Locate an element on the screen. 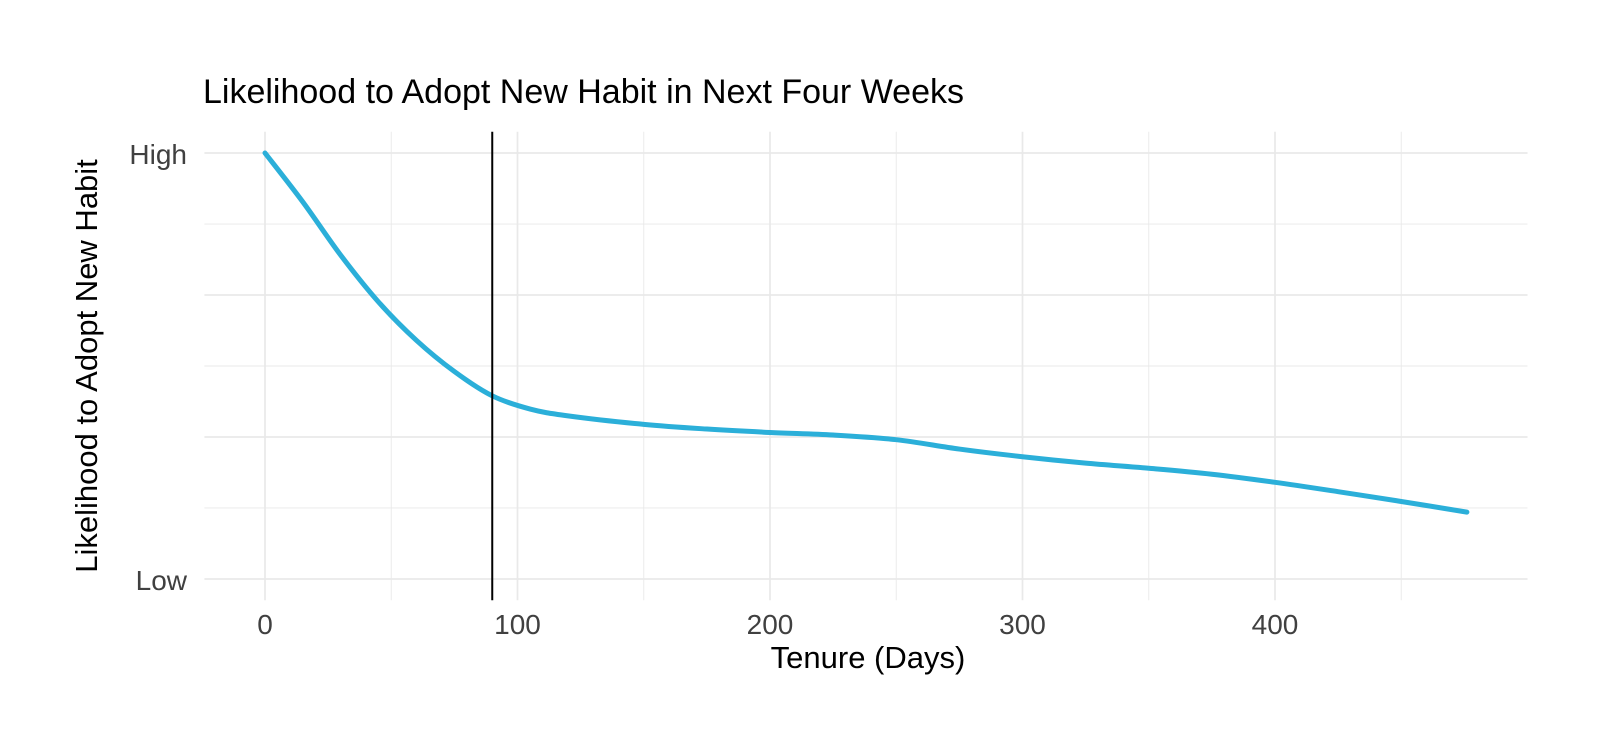 This screenshot has width=1600, height=756. x-axis-tick-labels: 0 100 200 300 400 is located at coordinates (777, 624).